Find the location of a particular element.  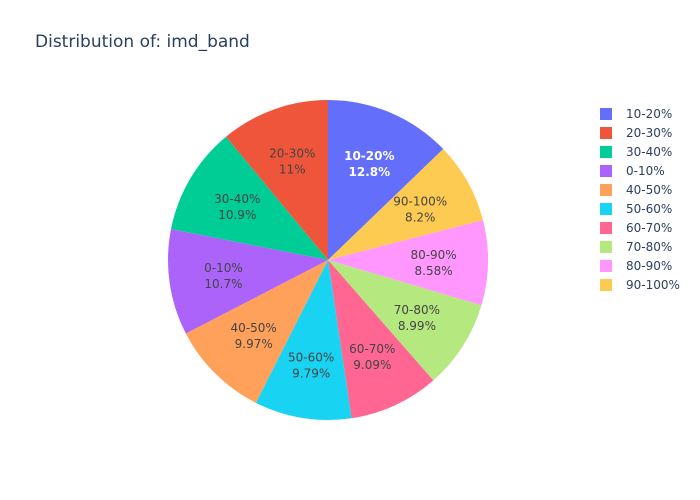

legend-label: 50-60% is located at coordinates (649, 209).